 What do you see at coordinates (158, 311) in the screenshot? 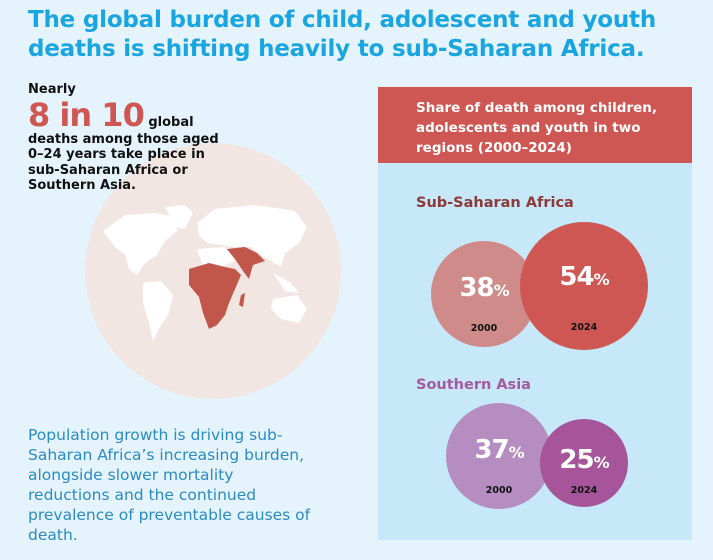
I see `south-america-shape` at bounding box center [158, 311].